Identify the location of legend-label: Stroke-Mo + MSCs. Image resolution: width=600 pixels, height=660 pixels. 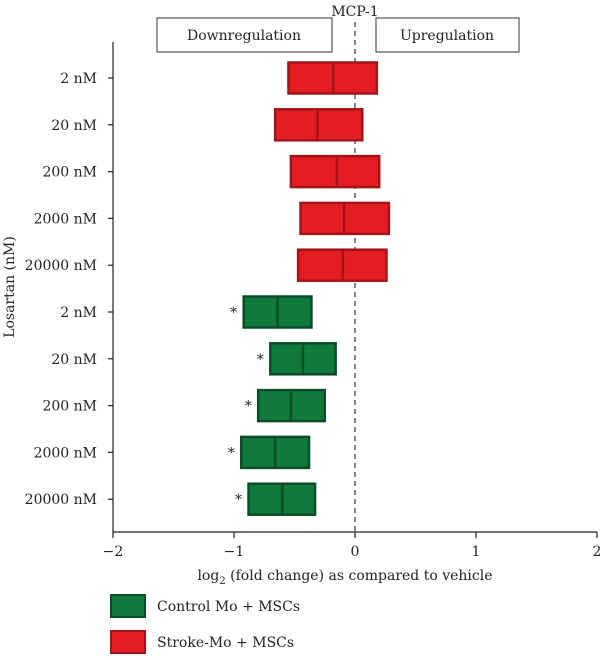
(225, 643).